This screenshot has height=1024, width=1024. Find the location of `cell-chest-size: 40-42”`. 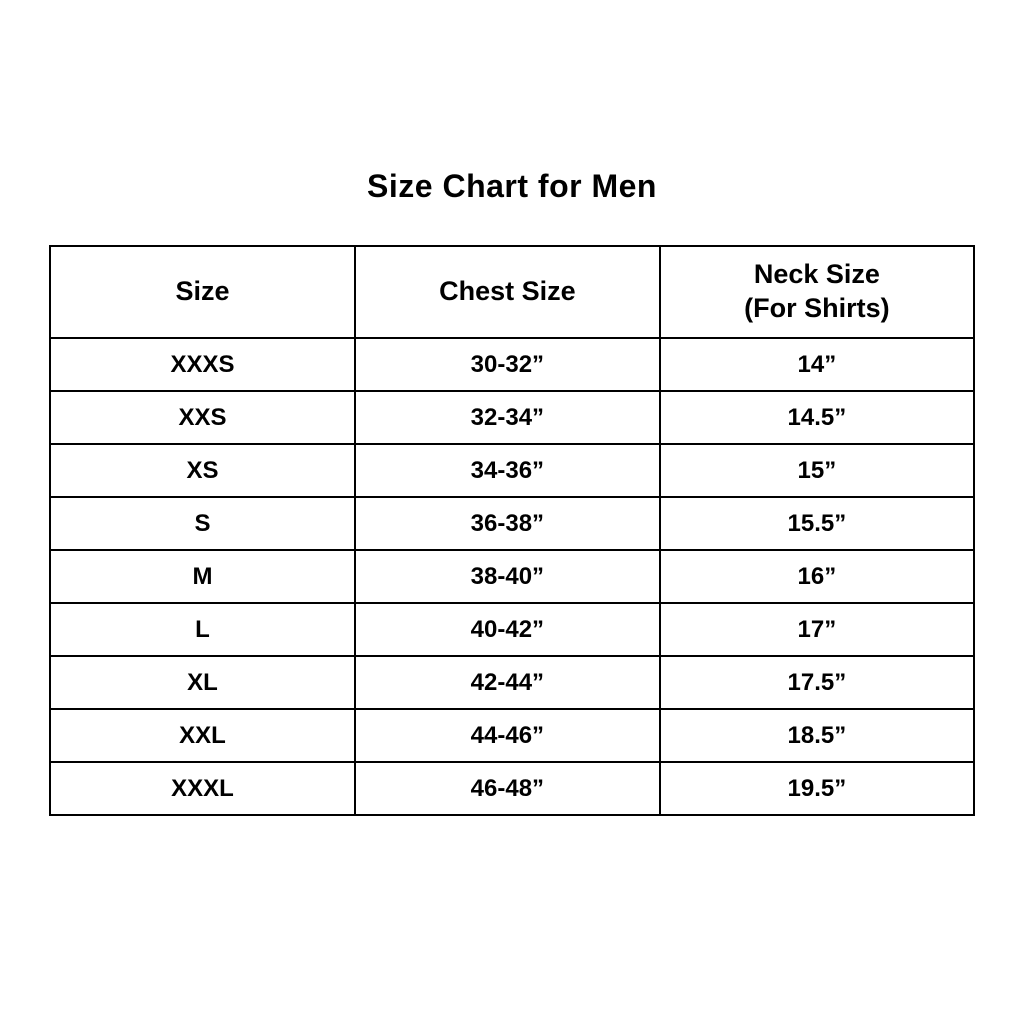

cell-chest-size: 40-42” is located at coordinates (507, 629).